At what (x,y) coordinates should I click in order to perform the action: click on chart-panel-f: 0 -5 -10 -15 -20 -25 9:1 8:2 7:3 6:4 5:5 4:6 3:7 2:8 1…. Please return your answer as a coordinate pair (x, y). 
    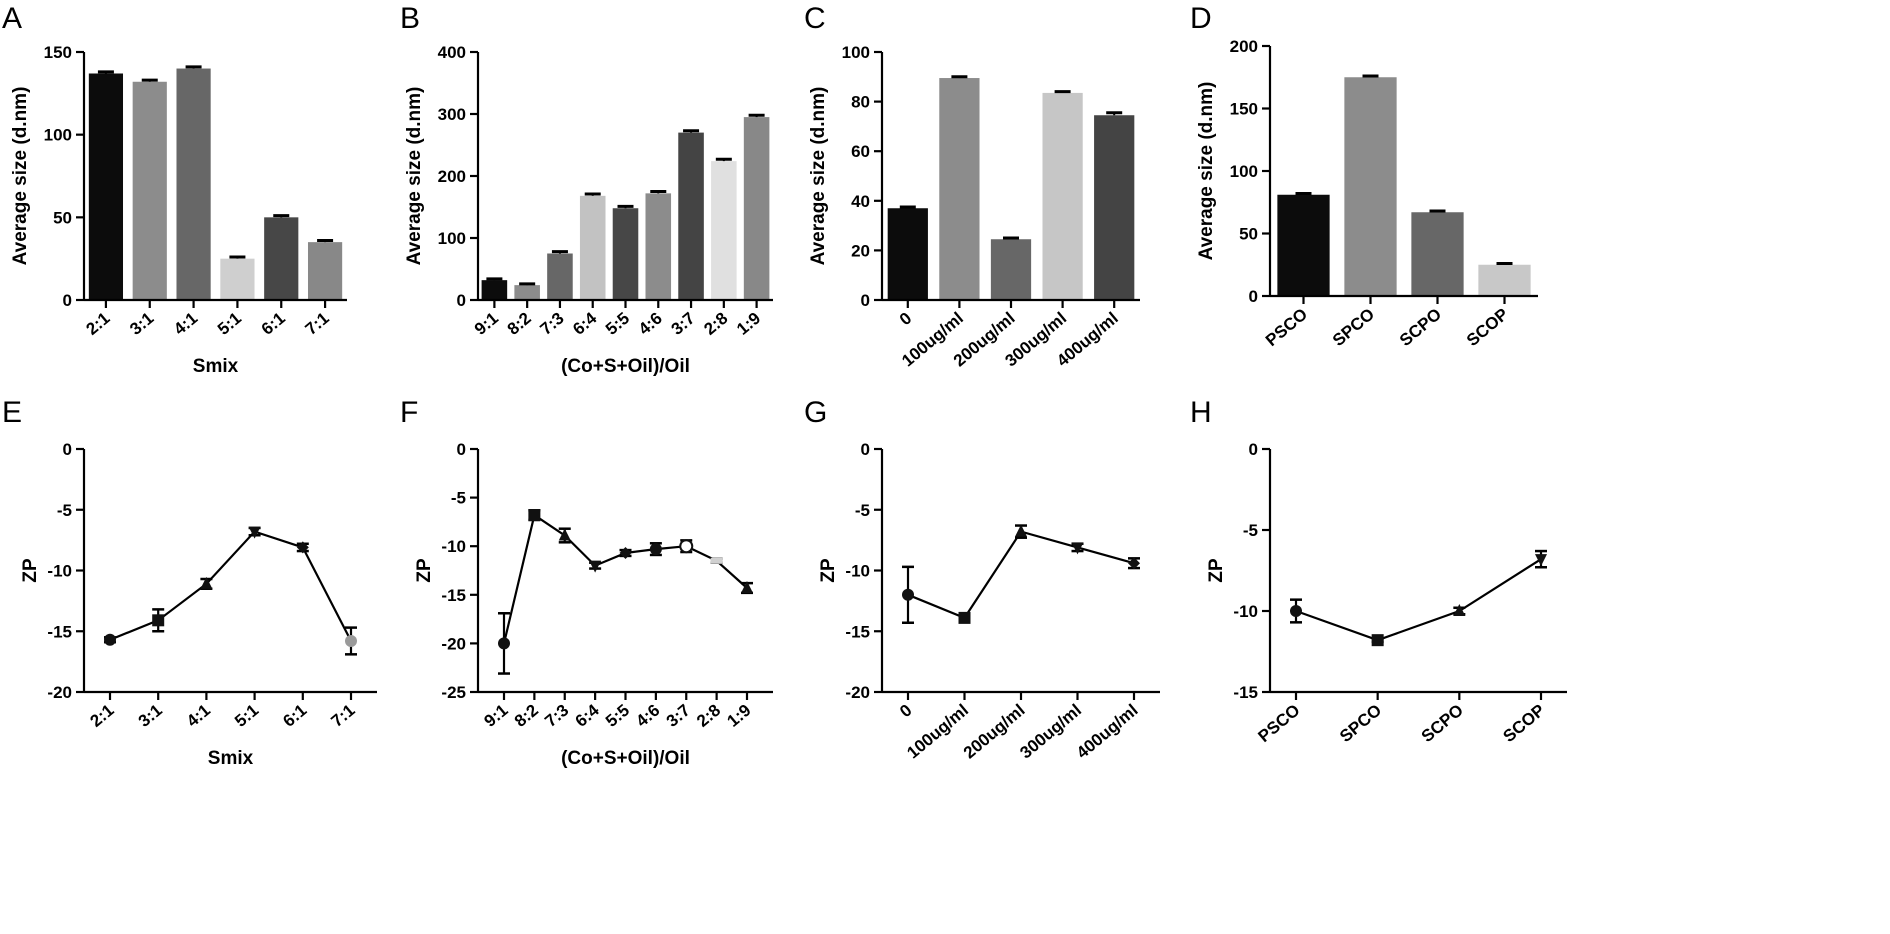
    Looking at the image, I should click on (586, 582).